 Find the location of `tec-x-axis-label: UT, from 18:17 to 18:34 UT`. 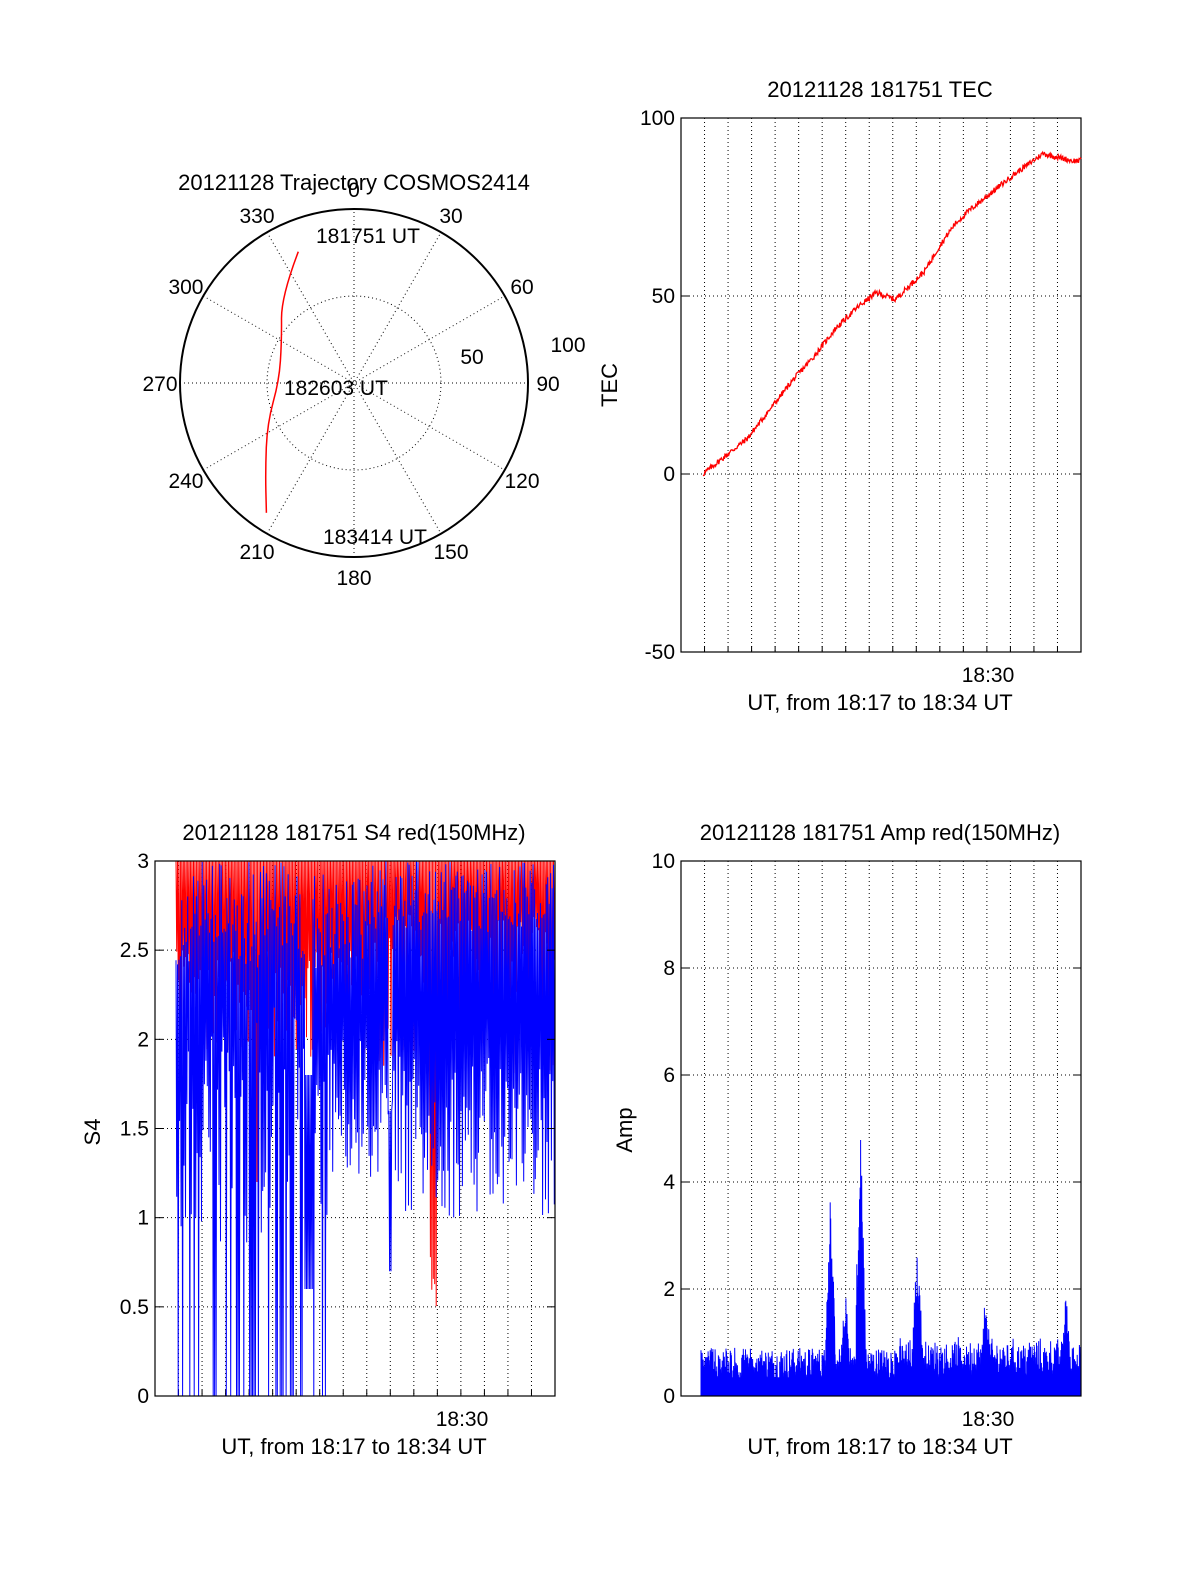

tec-x-axis-label: UT, from 18:17 to 18:34 UT is located at coordinates (879, 702).